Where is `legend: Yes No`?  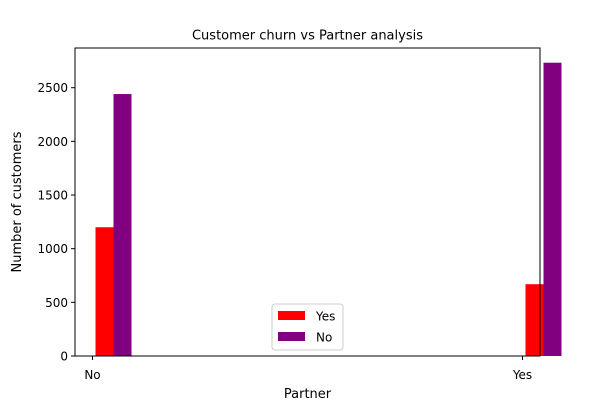
legend: Yes No is located at coordinates (307, 327).